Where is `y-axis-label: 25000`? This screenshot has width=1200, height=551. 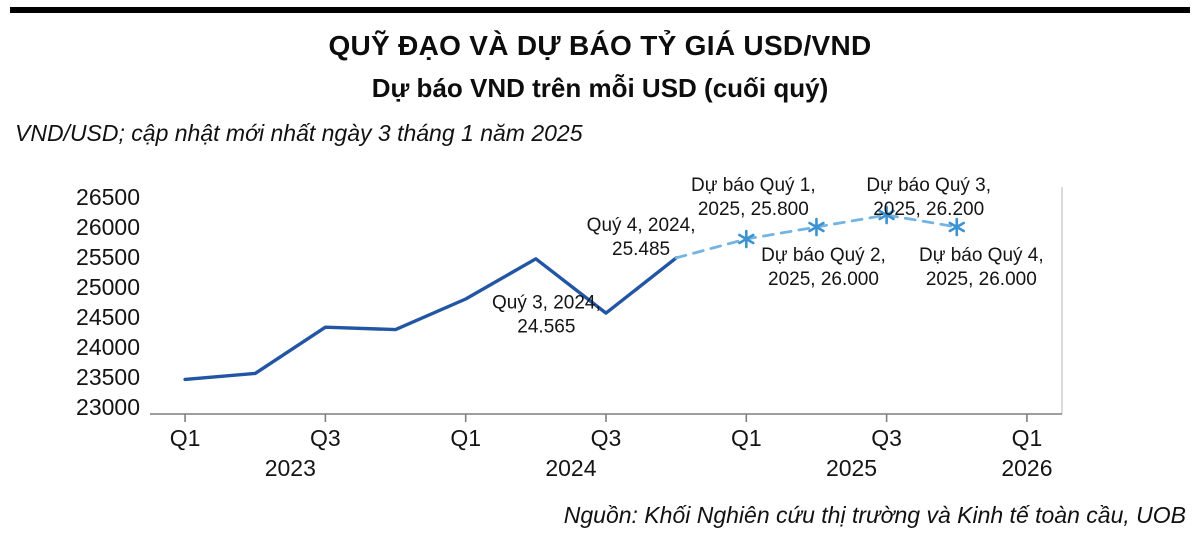
y-axis-label: 25000 is located at coordinates (108, 287).